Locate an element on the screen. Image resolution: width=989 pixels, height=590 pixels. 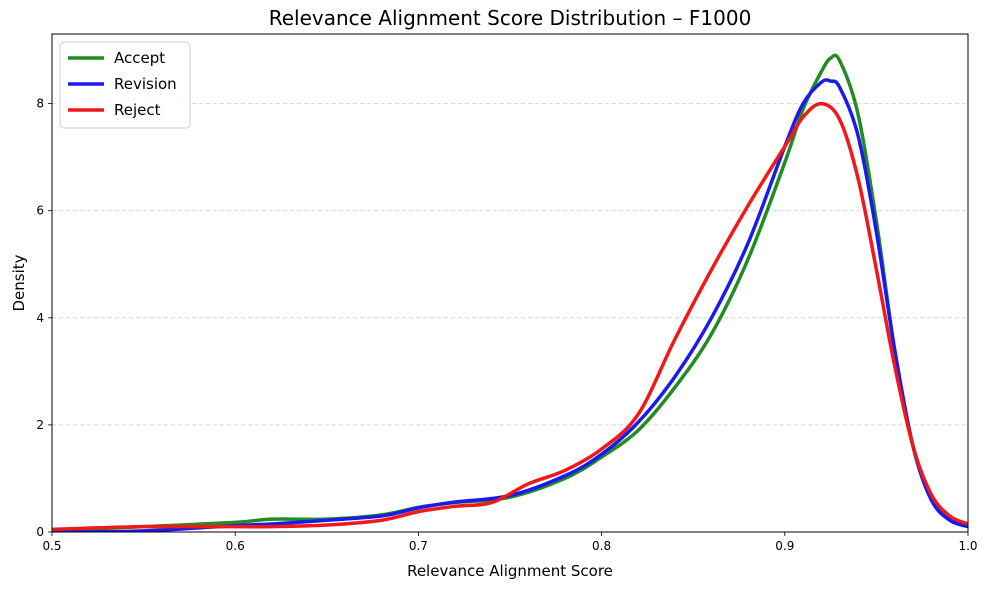
x-tick-label: 0.9 is located at coordinates (784, 546).